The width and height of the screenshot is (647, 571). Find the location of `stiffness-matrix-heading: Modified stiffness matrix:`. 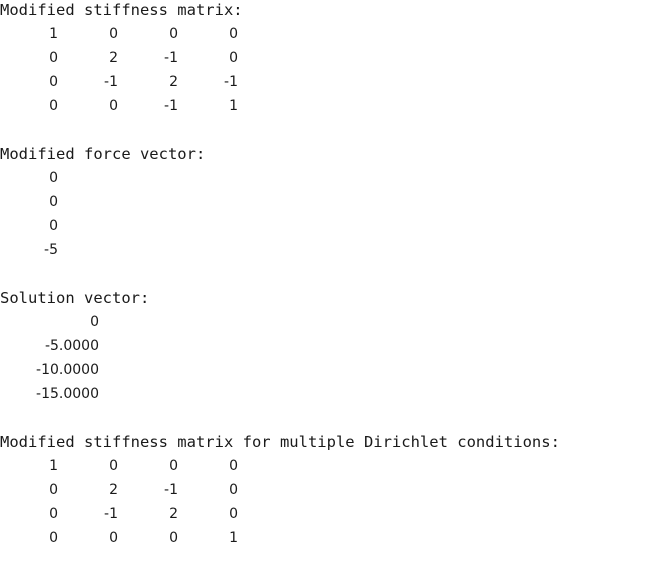

stiffness-matrix-heading: Modified stiffness matrix: is located at coordinates (121, 10).